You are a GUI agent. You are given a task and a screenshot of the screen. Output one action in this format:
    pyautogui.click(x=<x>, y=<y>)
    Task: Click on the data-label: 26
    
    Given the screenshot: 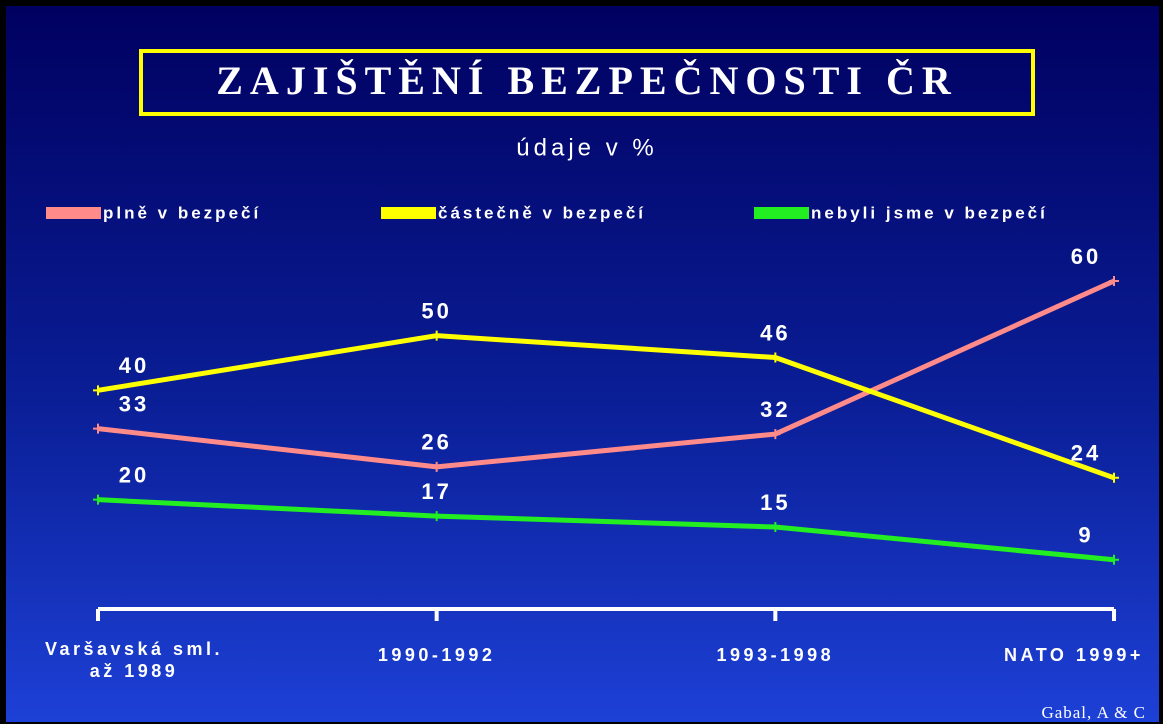 What is the action you would take?
    pyautogui.click(x=436, y=442)
    